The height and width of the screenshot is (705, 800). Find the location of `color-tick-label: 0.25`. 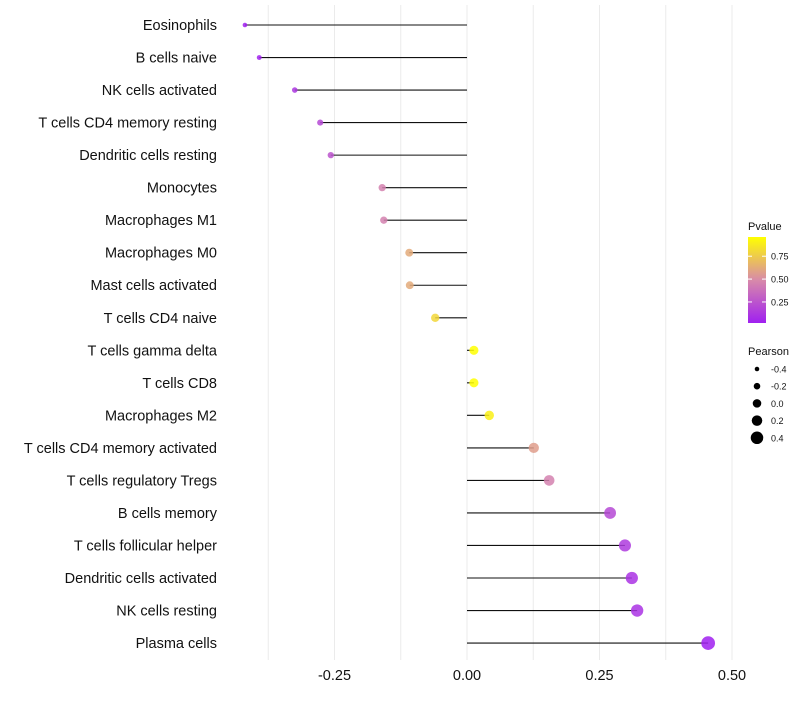

color-tick-label: 0.25 is located at coordinates (780, 302).